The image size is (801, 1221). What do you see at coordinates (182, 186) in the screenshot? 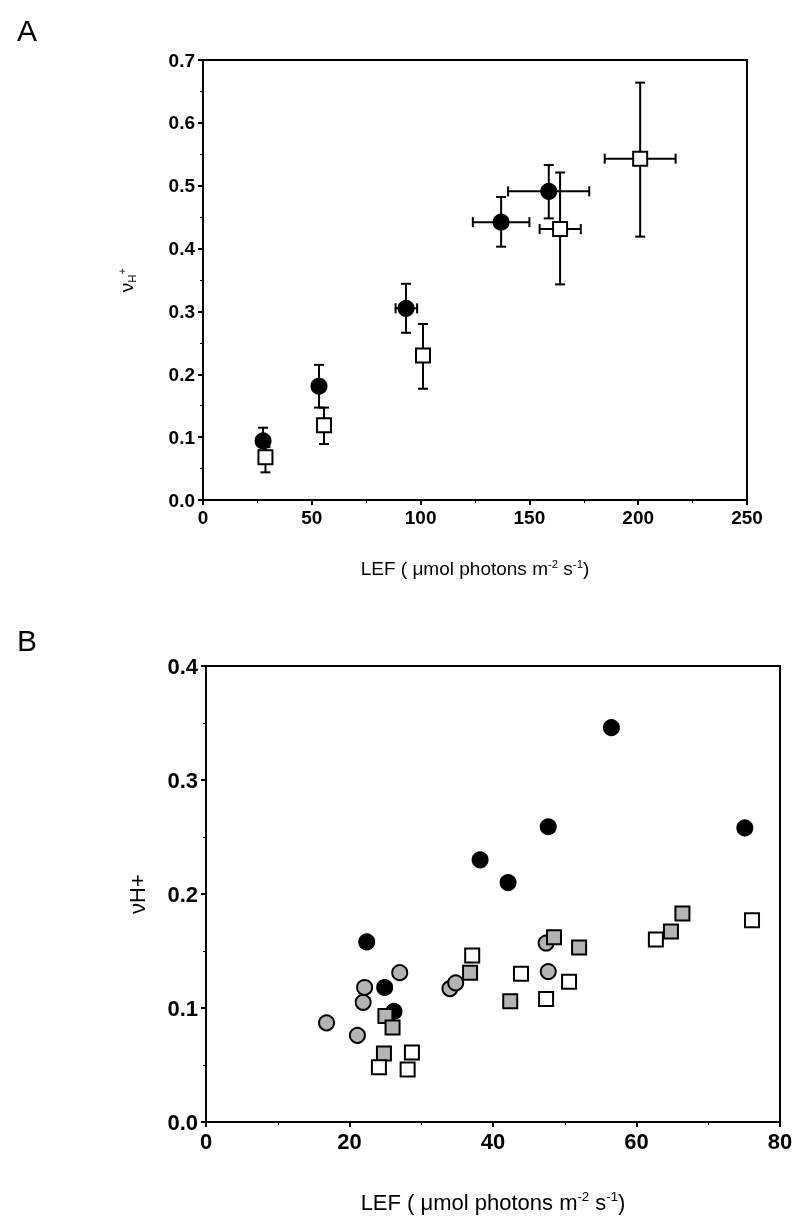
I see `y-tick-label: 0.5` at bounding box center [182, 186].